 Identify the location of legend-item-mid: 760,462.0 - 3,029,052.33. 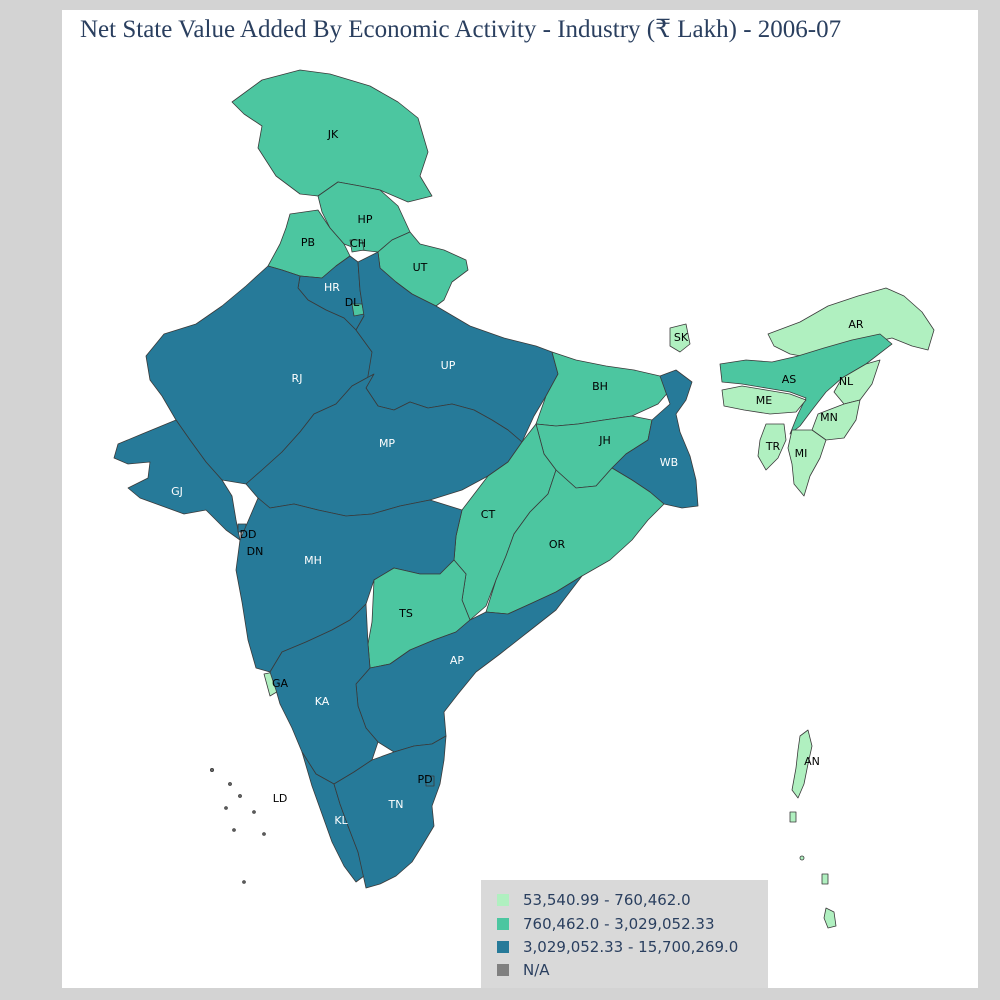
(605, 924).